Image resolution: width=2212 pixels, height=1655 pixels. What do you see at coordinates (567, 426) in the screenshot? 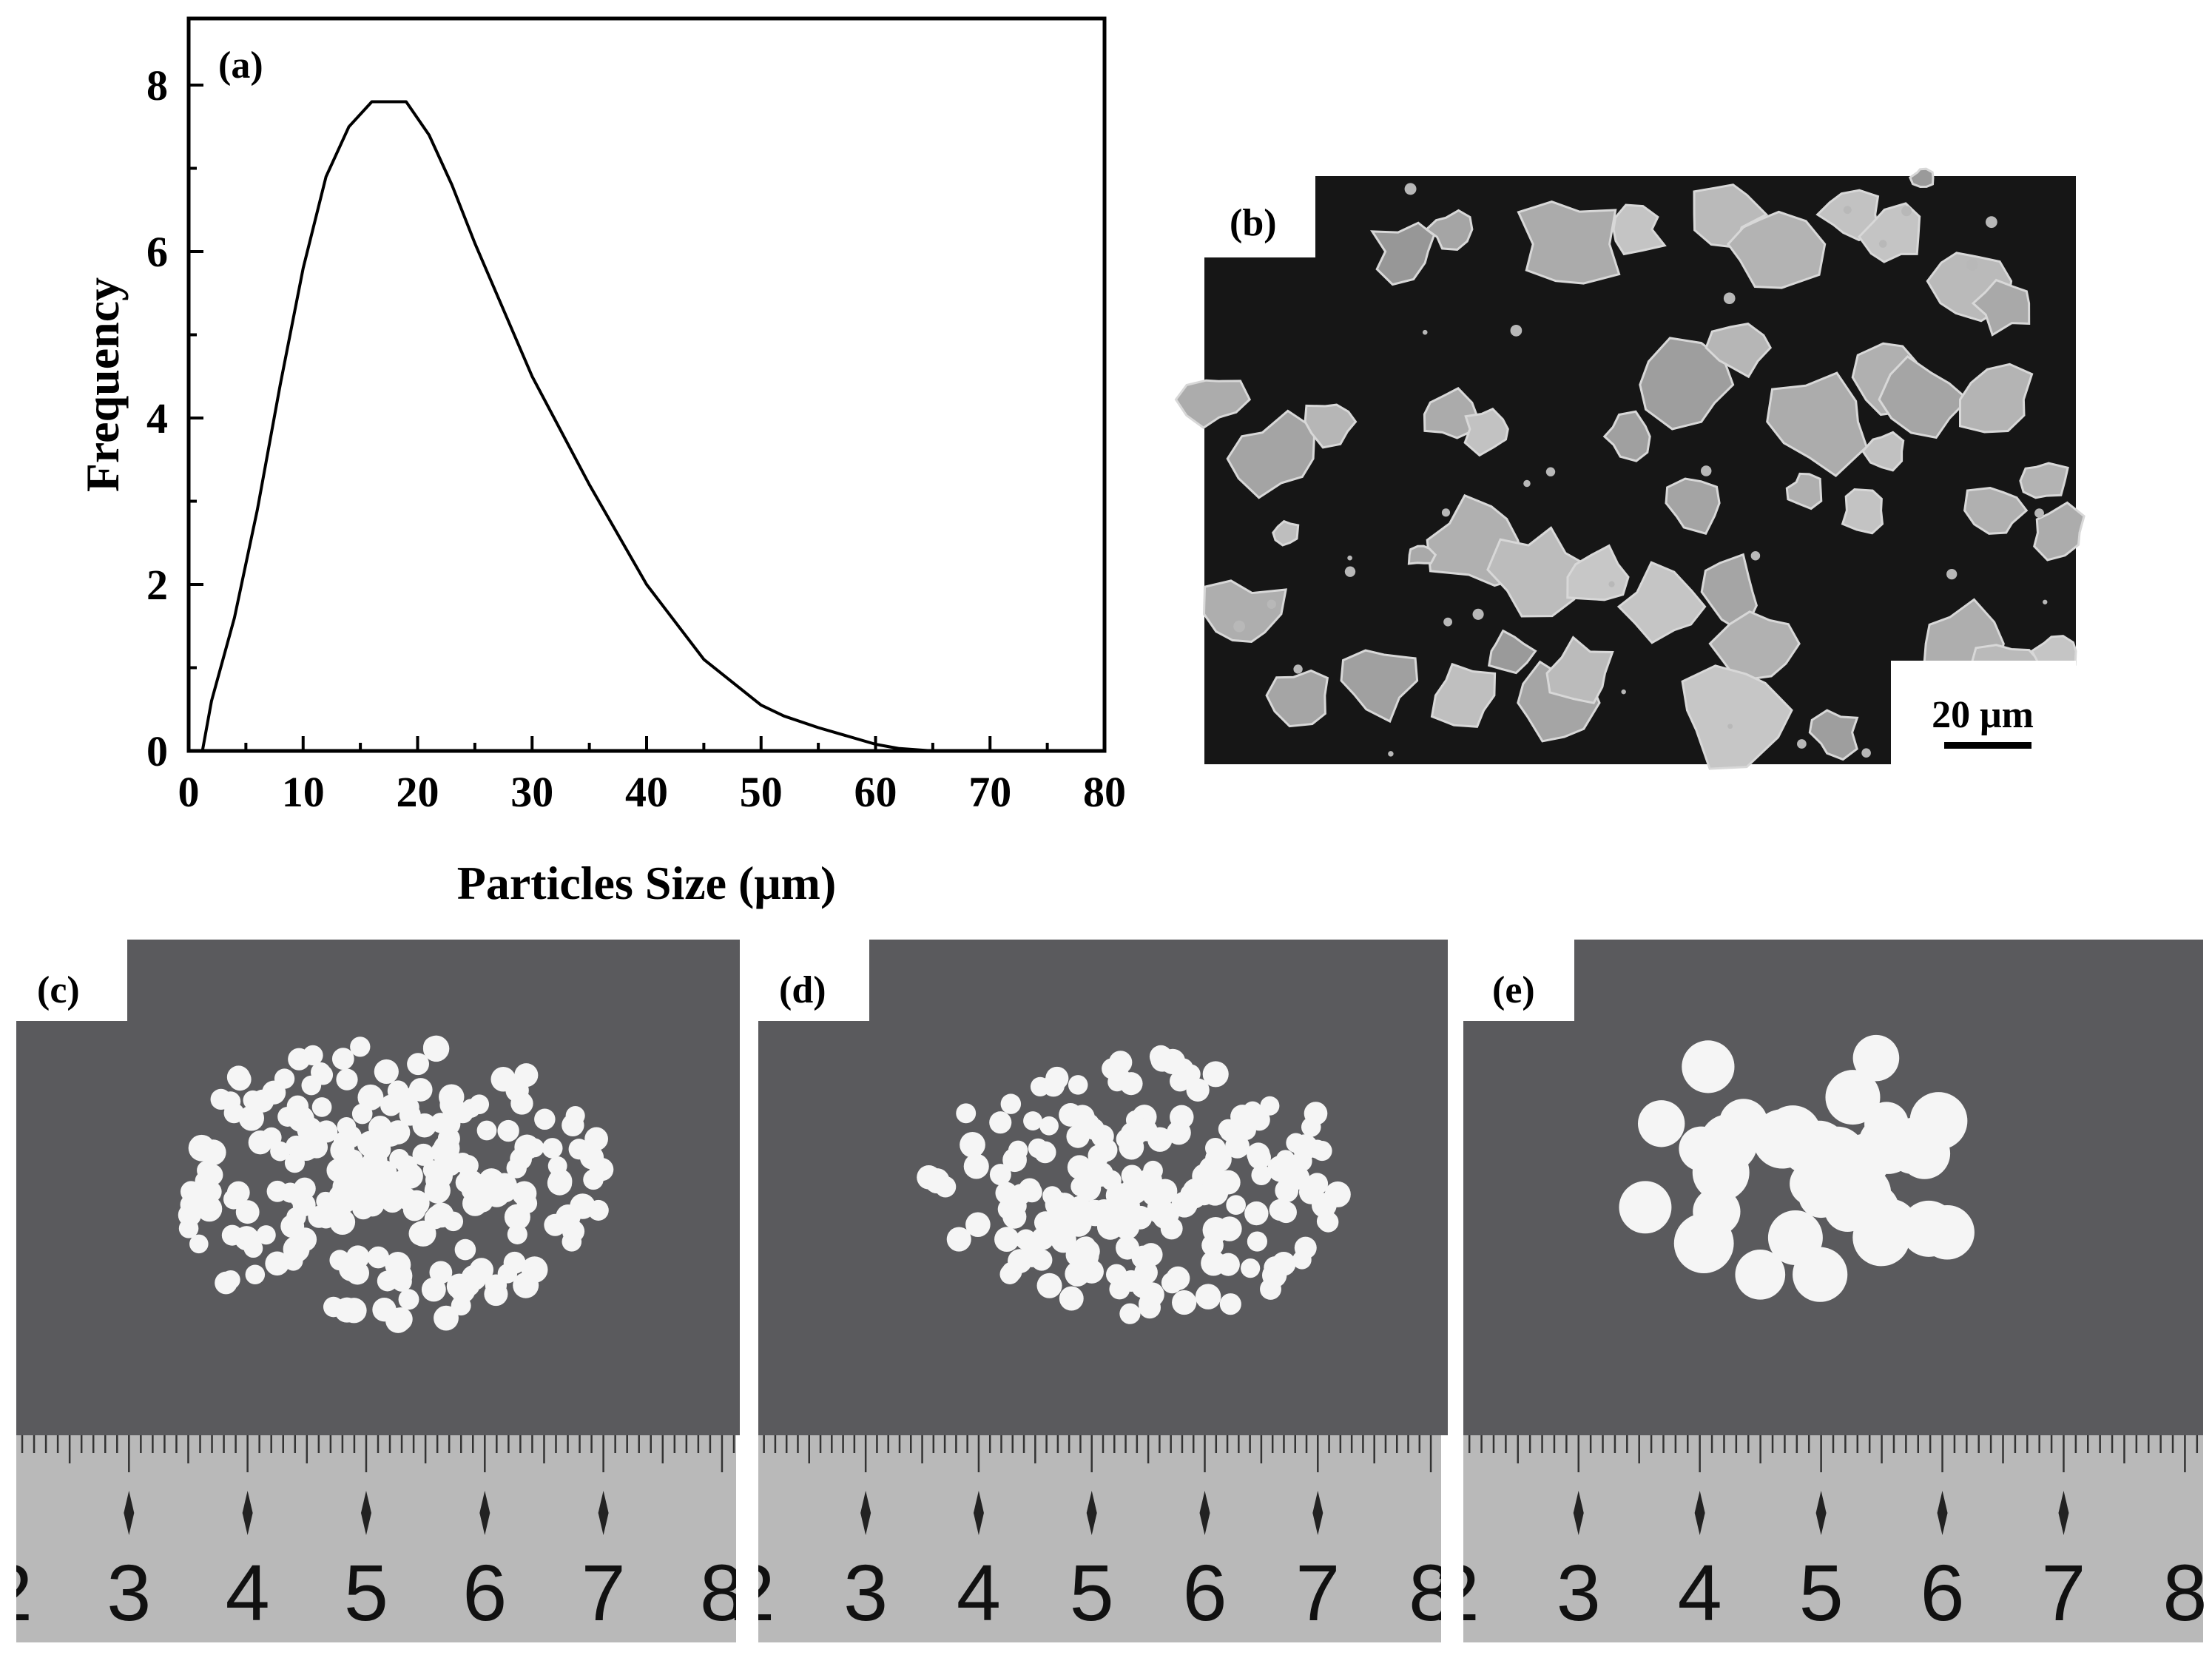
I see `curve-layer` at bounding box center [567, 426].